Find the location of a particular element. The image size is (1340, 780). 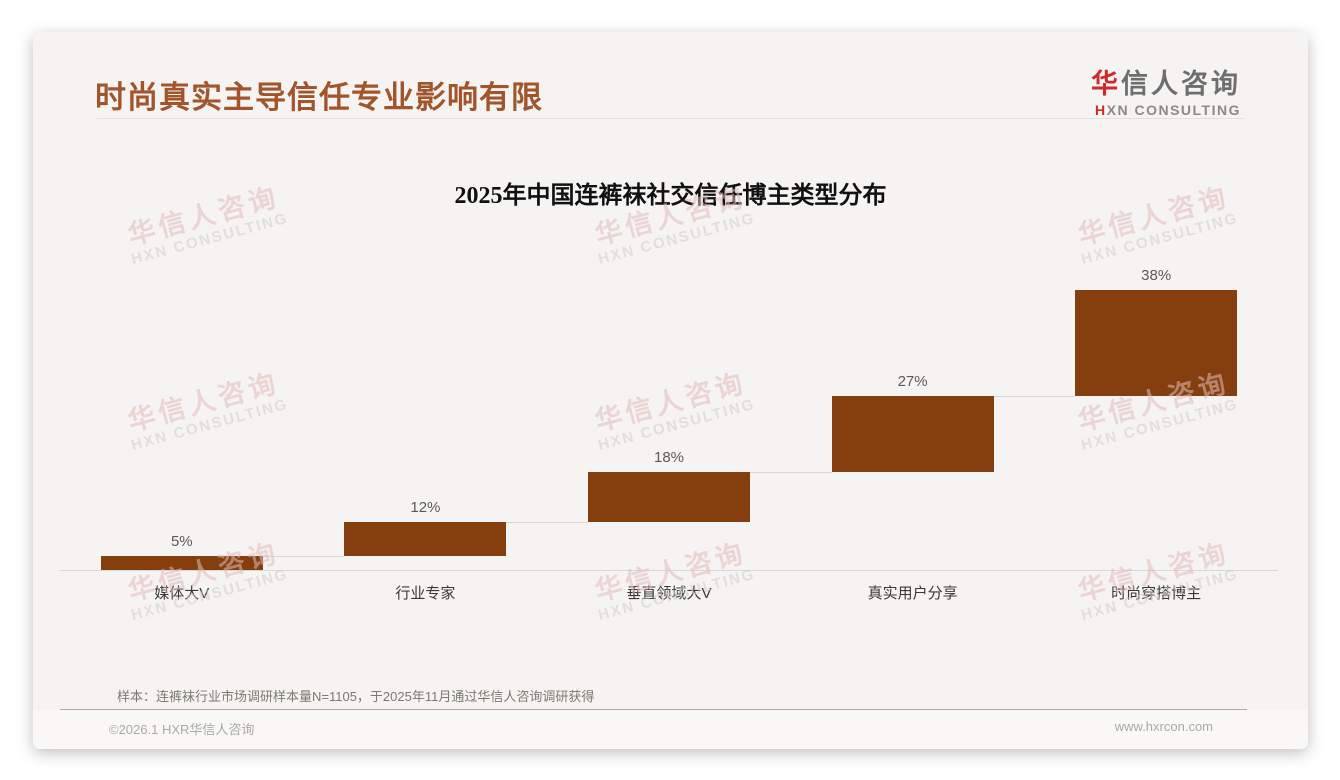

logo-cn-accent-char: 华 is located at coordinates (1106, 84).